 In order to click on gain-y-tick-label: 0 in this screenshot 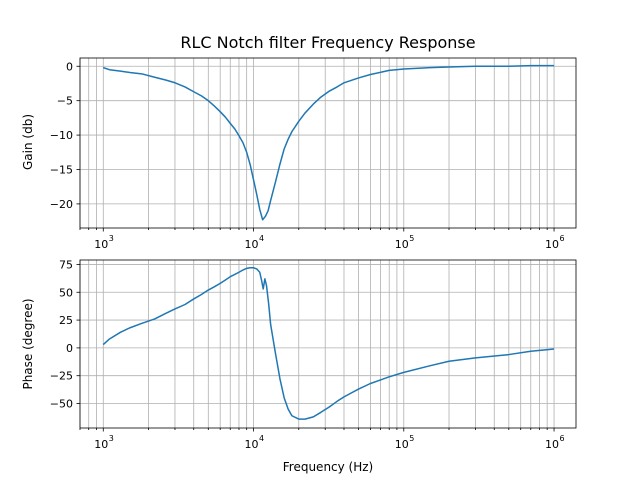, I will do `click(69, 66)`.